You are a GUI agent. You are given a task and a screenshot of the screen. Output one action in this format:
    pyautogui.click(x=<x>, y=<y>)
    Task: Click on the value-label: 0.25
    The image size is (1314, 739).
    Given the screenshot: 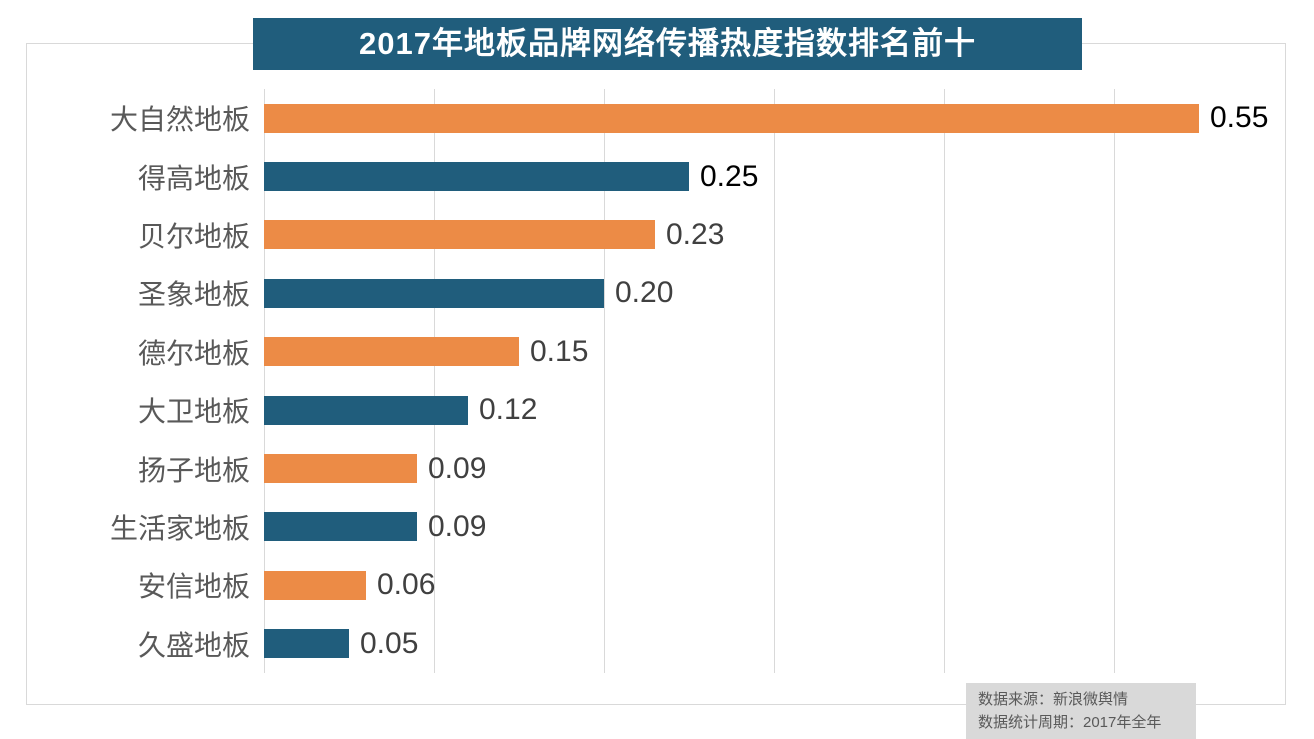 What is the action you would take?
    pyautogui.click(x=729, y=176)
    